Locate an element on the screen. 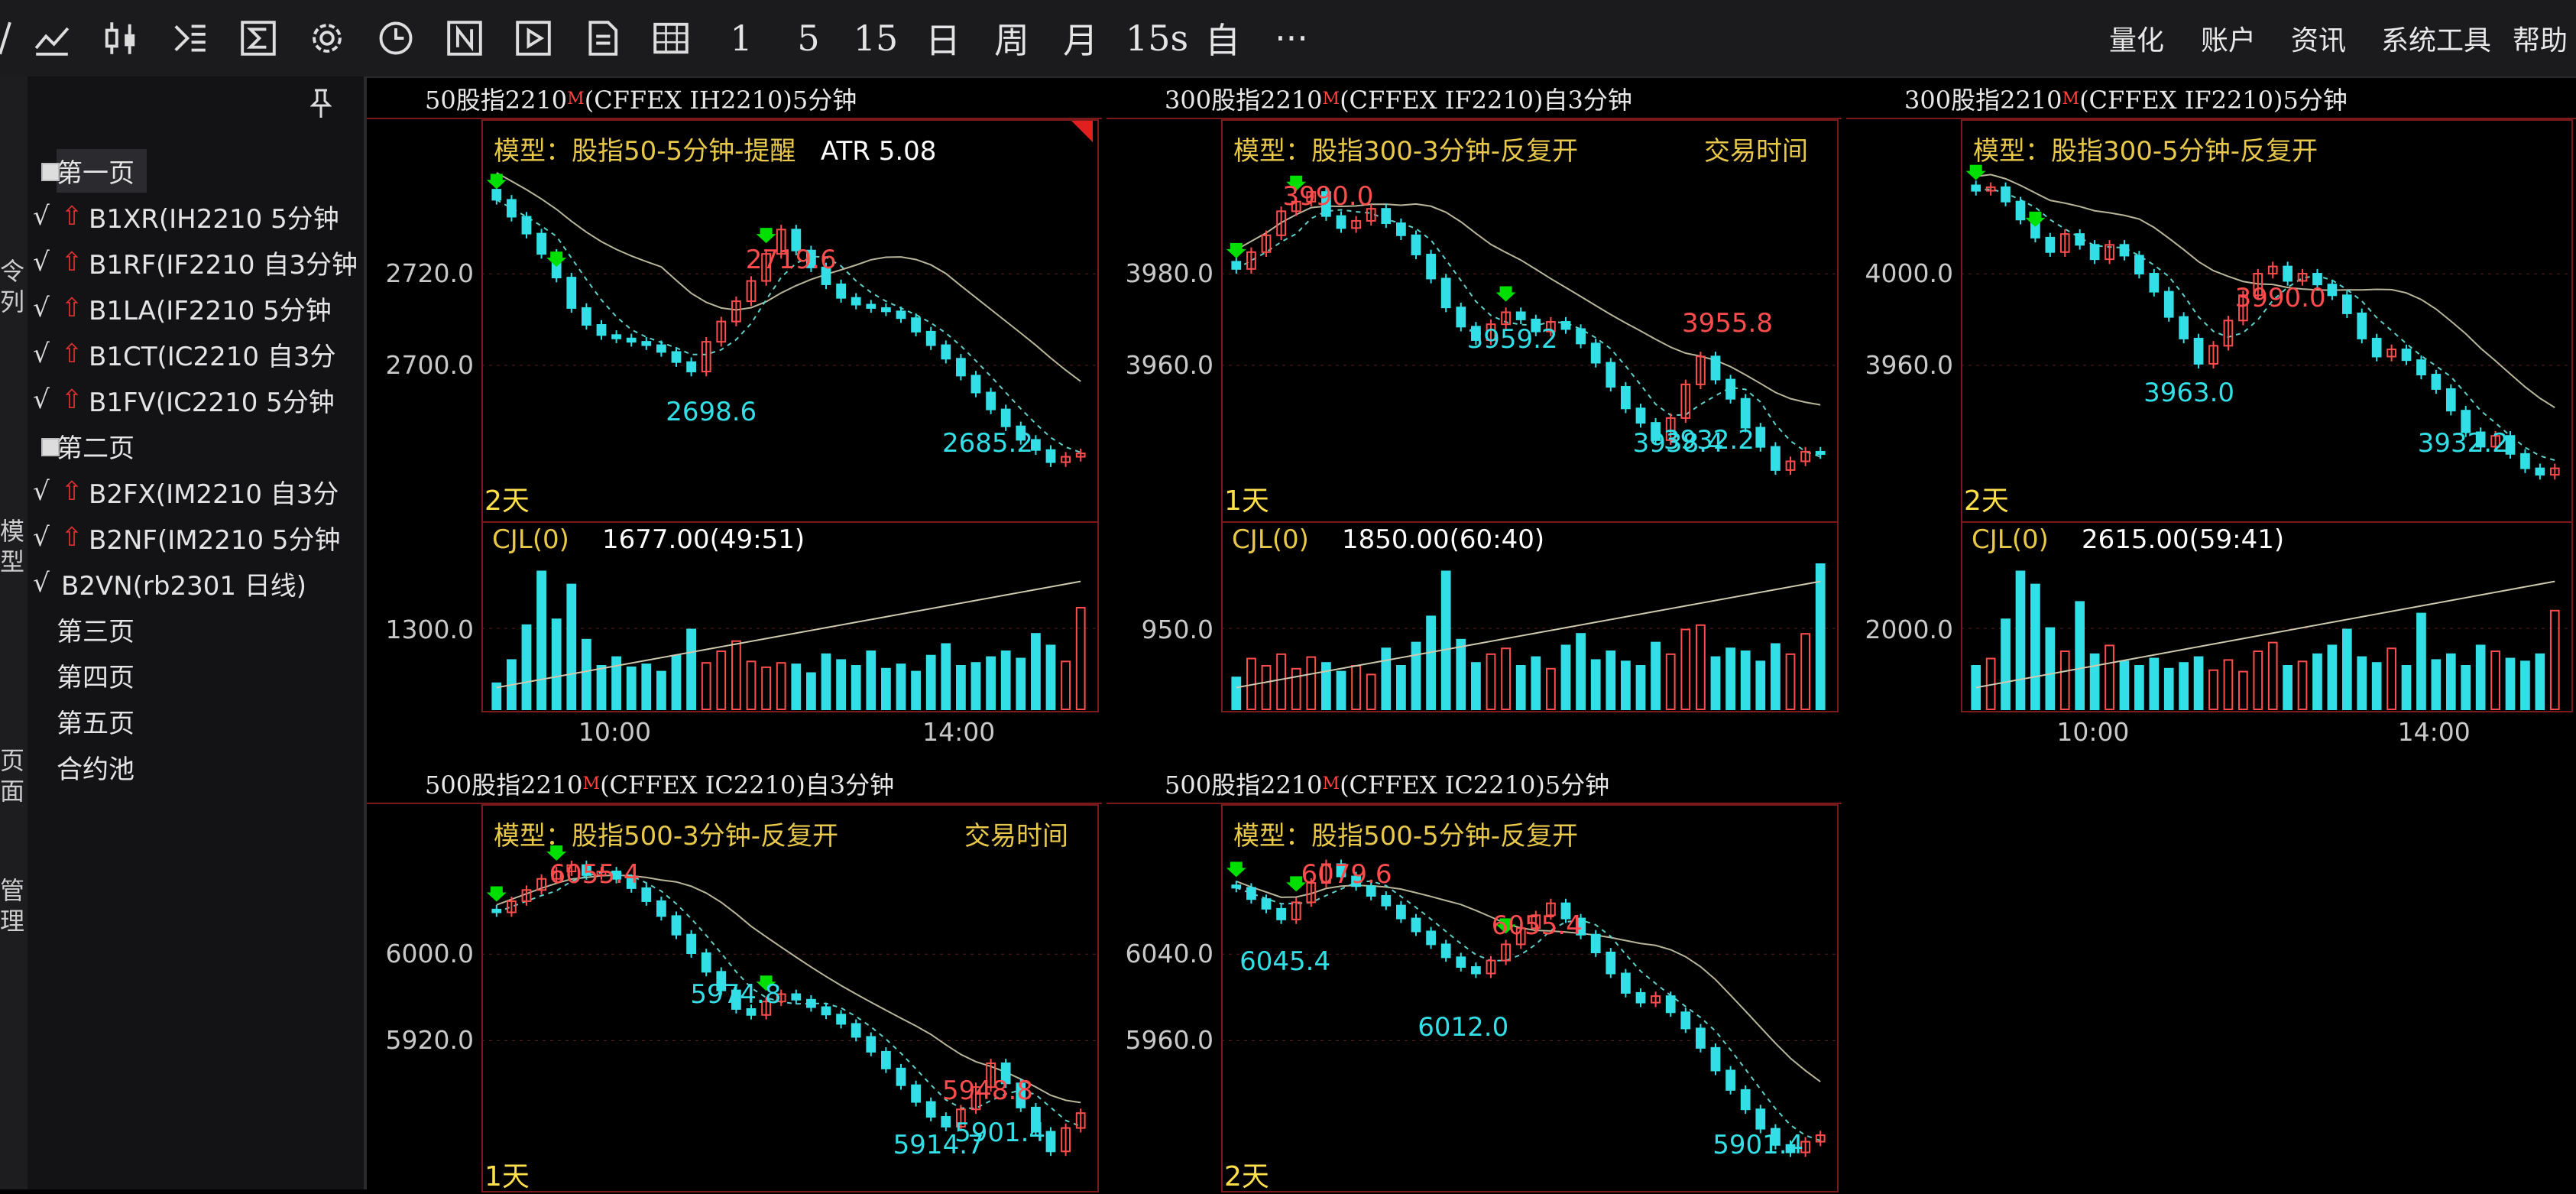 The height and width of the screenshot is (1194, 2576). strip-char: 面 is located at coordinates (12, 791).